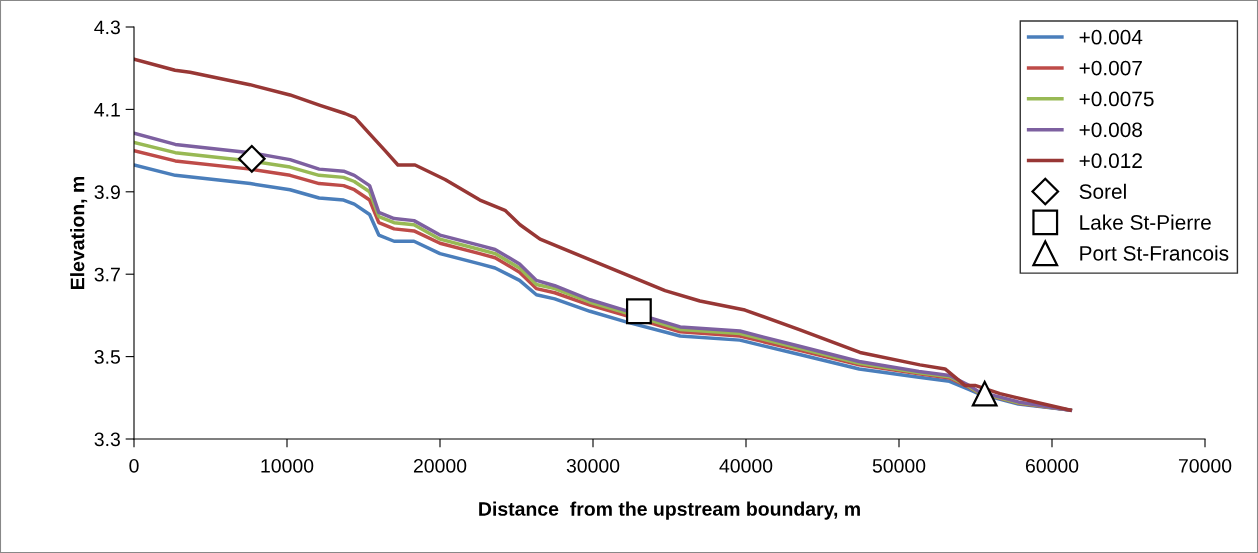  Describe the element at coordinates (134, 465) in the screenshot. I see `x-tick-label: 0` at that location.